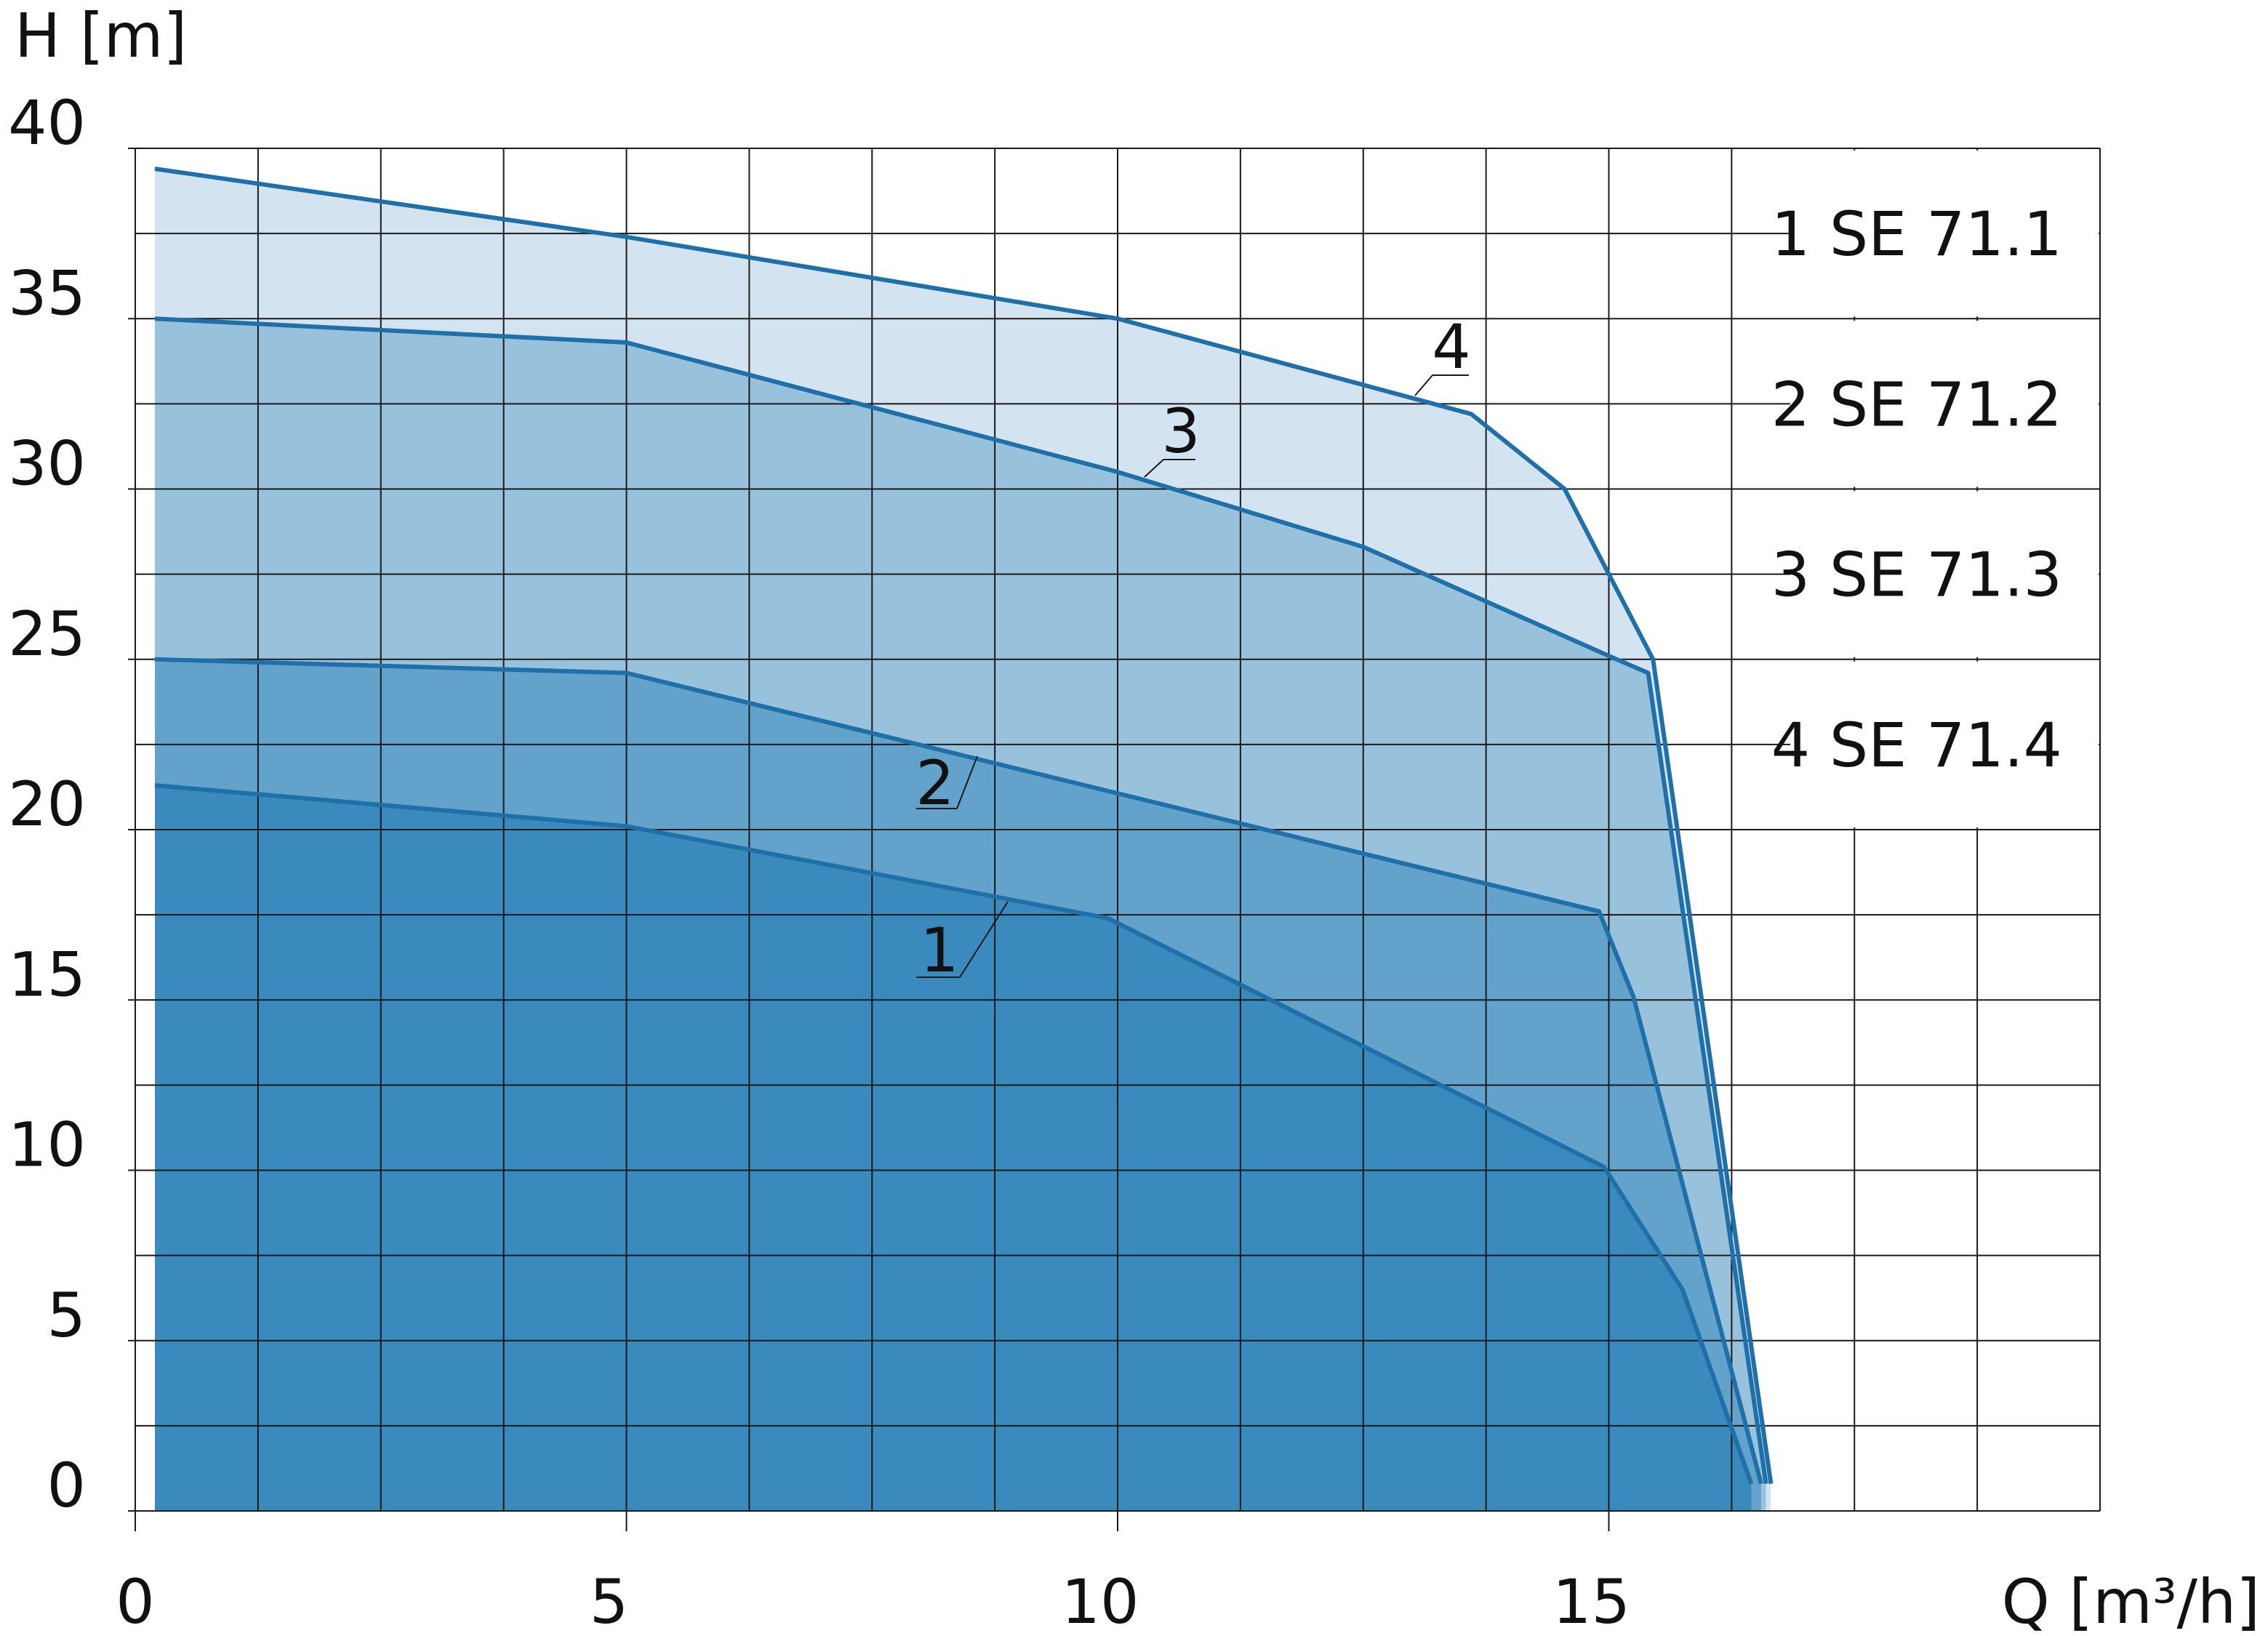  I want to click on y-tick-label: 0, so click(66, 1485).